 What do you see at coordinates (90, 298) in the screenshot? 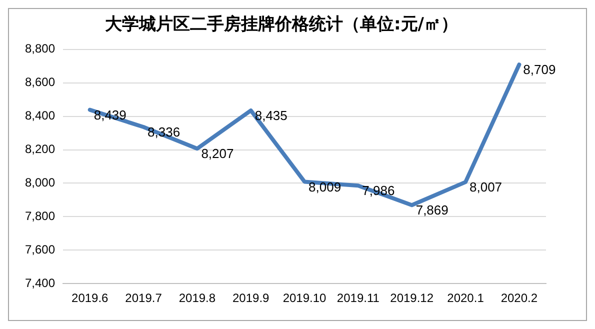
I see `x-tick-label: 2019.6` at bounding box center [90, 298].